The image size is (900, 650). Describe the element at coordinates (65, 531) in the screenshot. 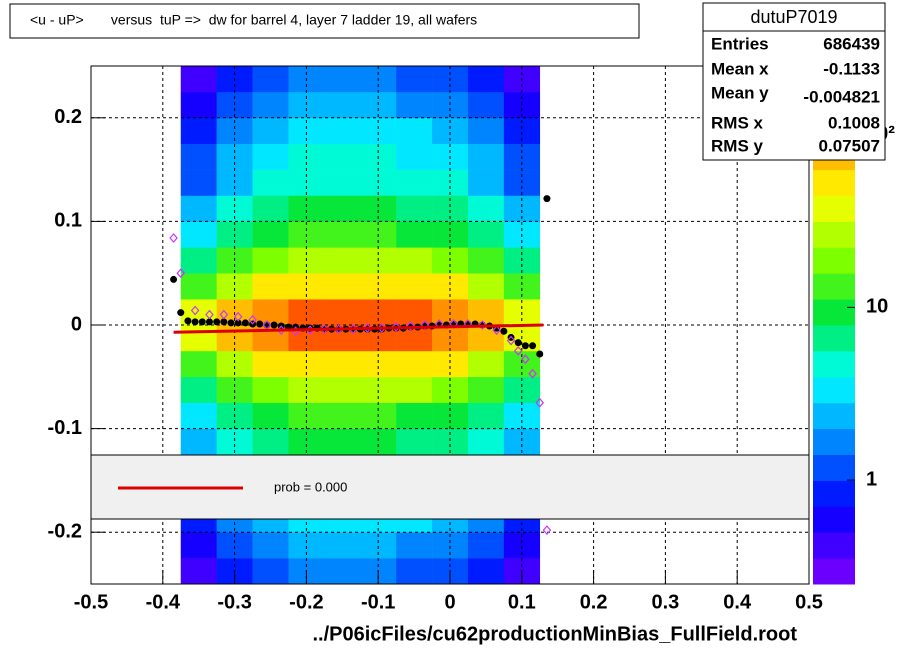

I see `y-tick-label: -0.2` at that location.